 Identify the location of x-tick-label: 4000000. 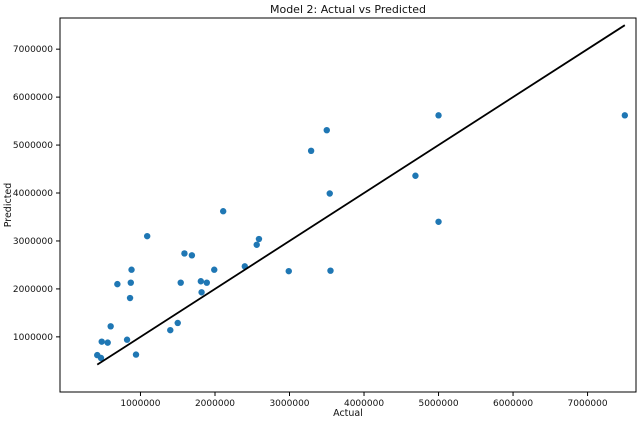
(364, 404).